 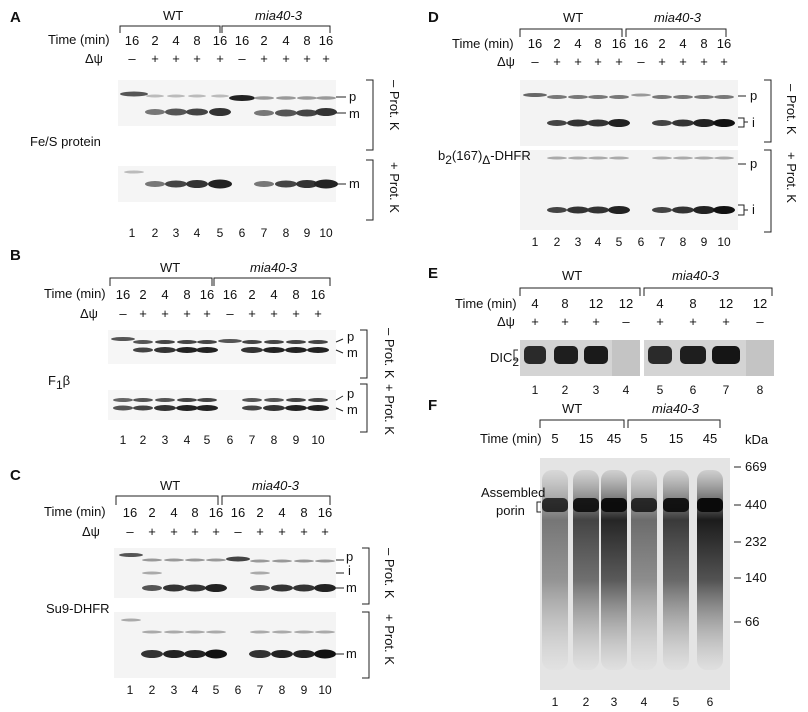 I want to click on time-B-10: 16, so click(x=318, y=294).